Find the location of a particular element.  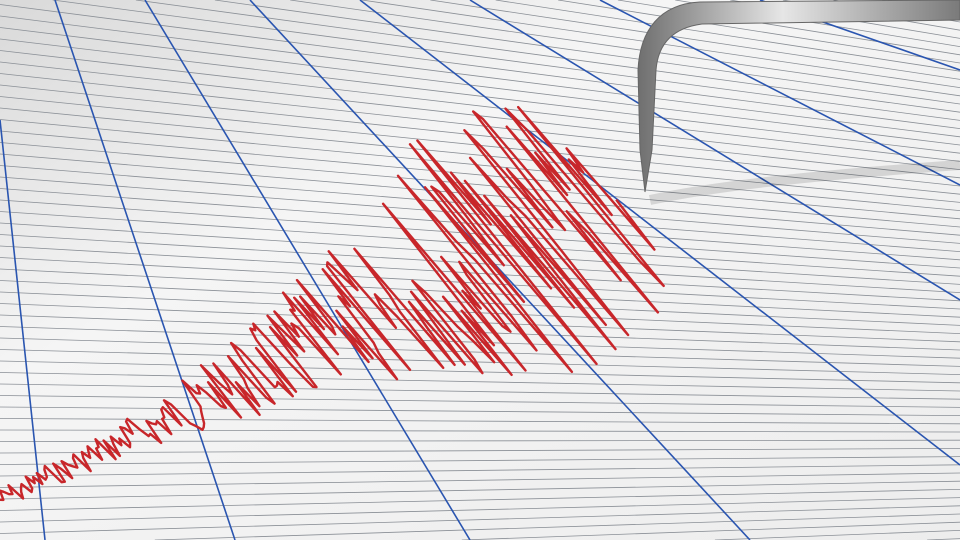

major-grid-line is located at coordinates (23, 329).